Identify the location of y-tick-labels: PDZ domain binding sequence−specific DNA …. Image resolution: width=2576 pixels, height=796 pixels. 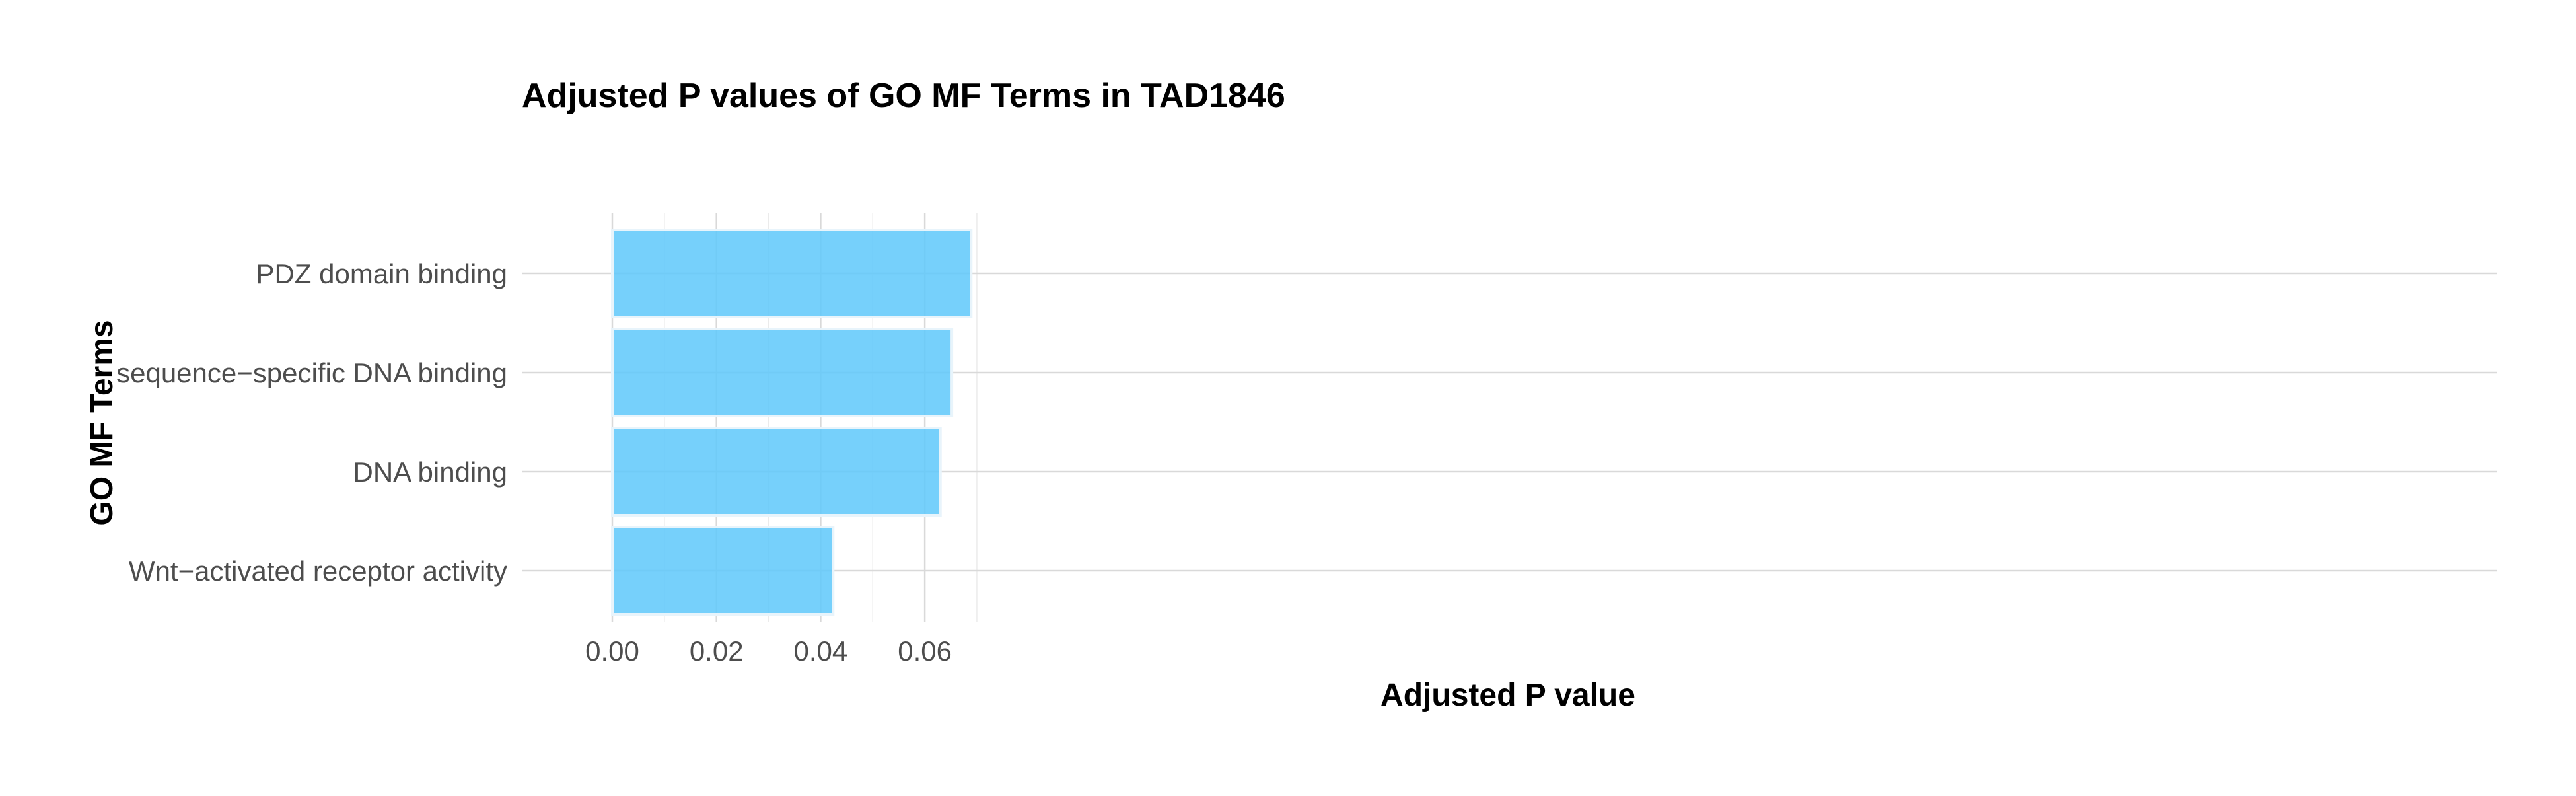
(311, 422).